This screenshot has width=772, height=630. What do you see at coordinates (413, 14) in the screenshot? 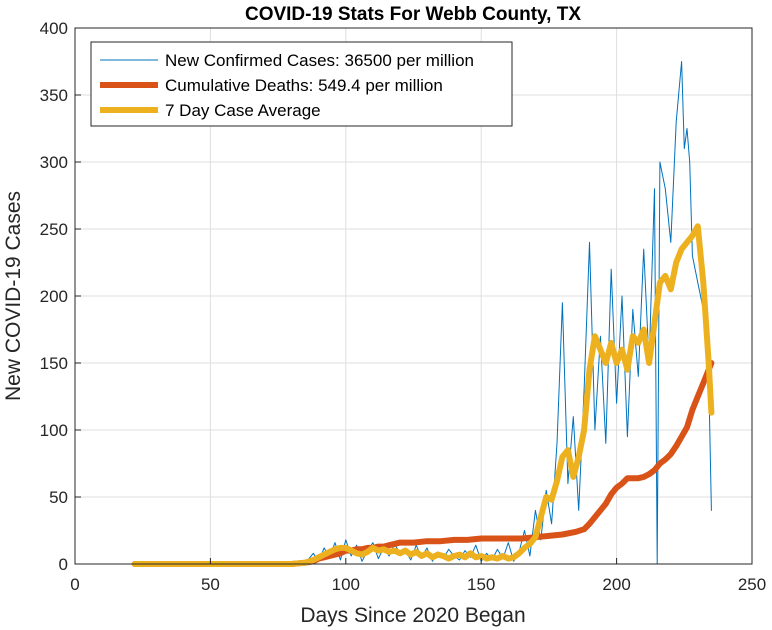
I see `chart-title: COVID-19 Stats For Webb County, TX` at bounding box center [413, 14].